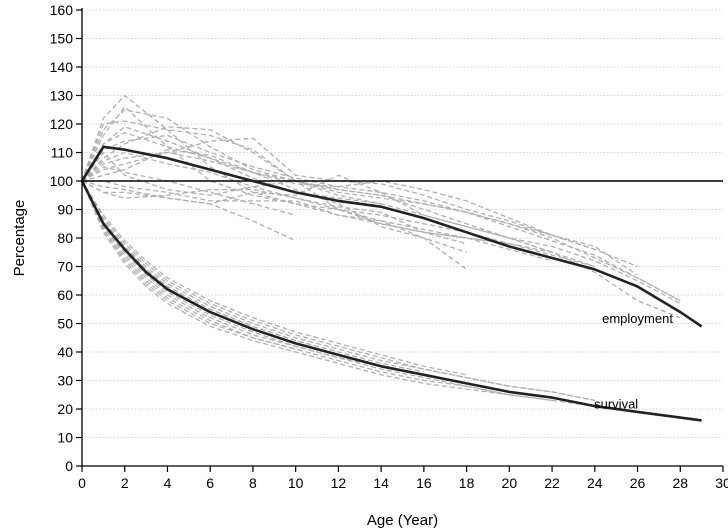 This screenshot has height=531, width=728. What do you see at coordinates (69, 466) in the screenshot?
I see `y-tick-label: 0` at bounding box center [69, 466].